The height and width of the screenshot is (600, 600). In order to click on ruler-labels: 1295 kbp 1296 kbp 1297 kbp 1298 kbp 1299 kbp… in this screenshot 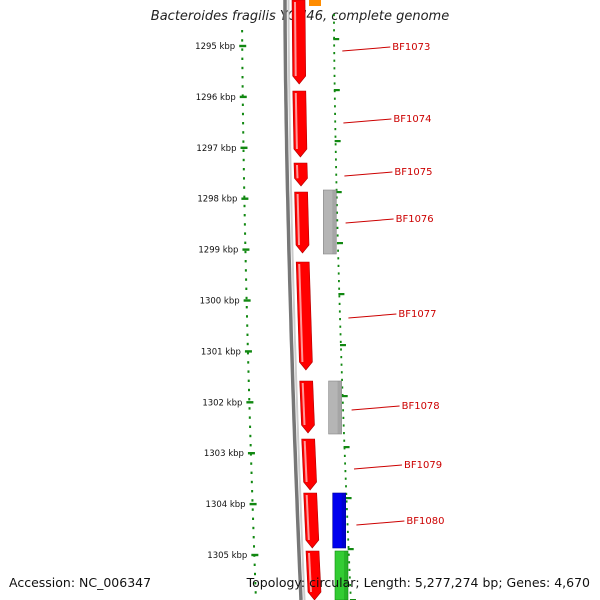, I will do `click(227, 301)`.